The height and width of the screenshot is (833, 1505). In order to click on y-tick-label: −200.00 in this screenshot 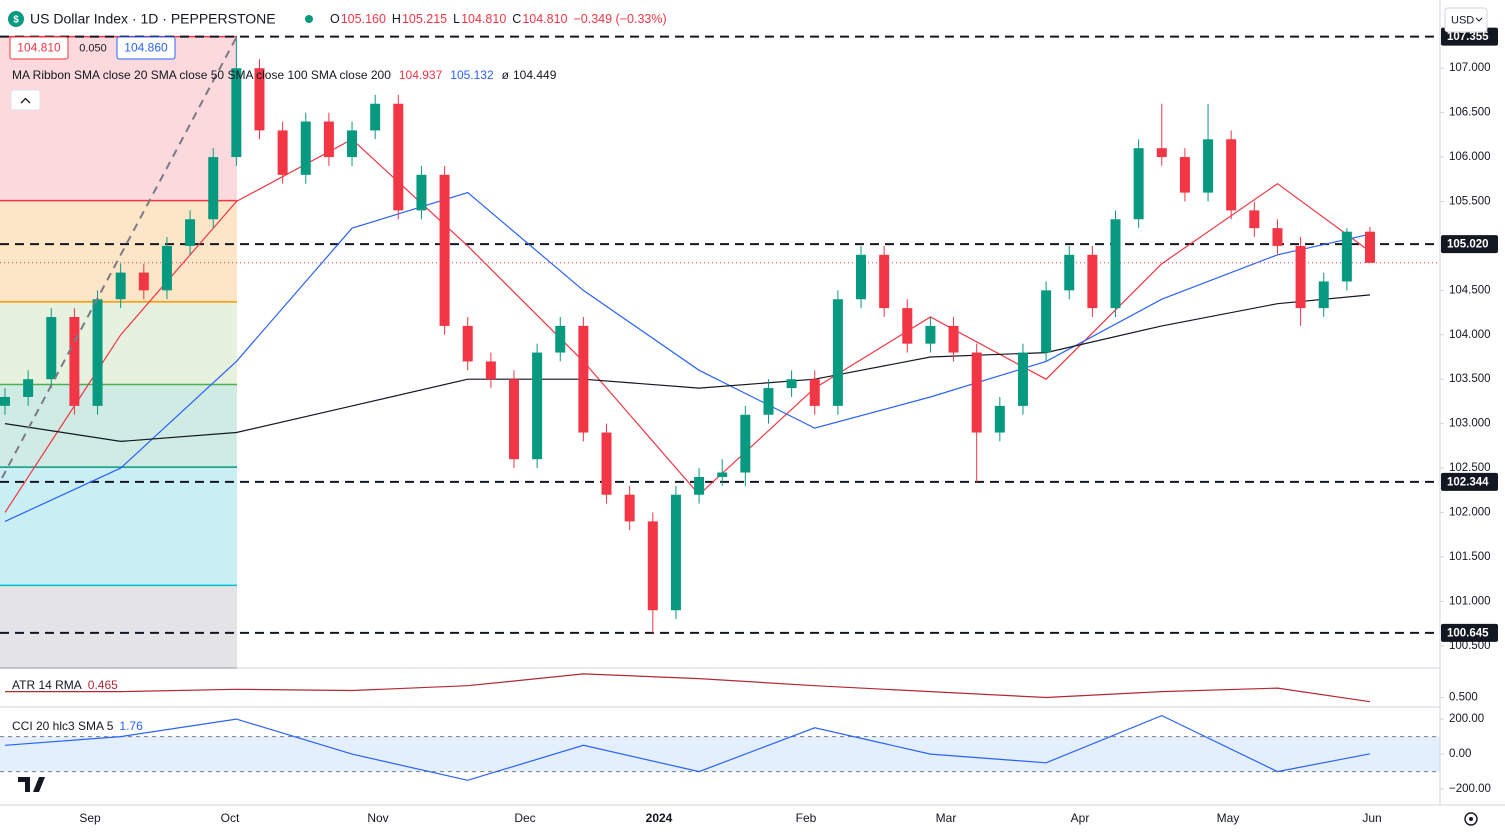, I will do `click(1470, 789)`.